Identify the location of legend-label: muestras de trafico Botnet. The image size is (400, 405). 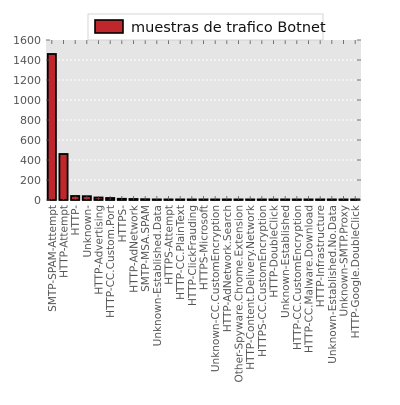
(228, 28).